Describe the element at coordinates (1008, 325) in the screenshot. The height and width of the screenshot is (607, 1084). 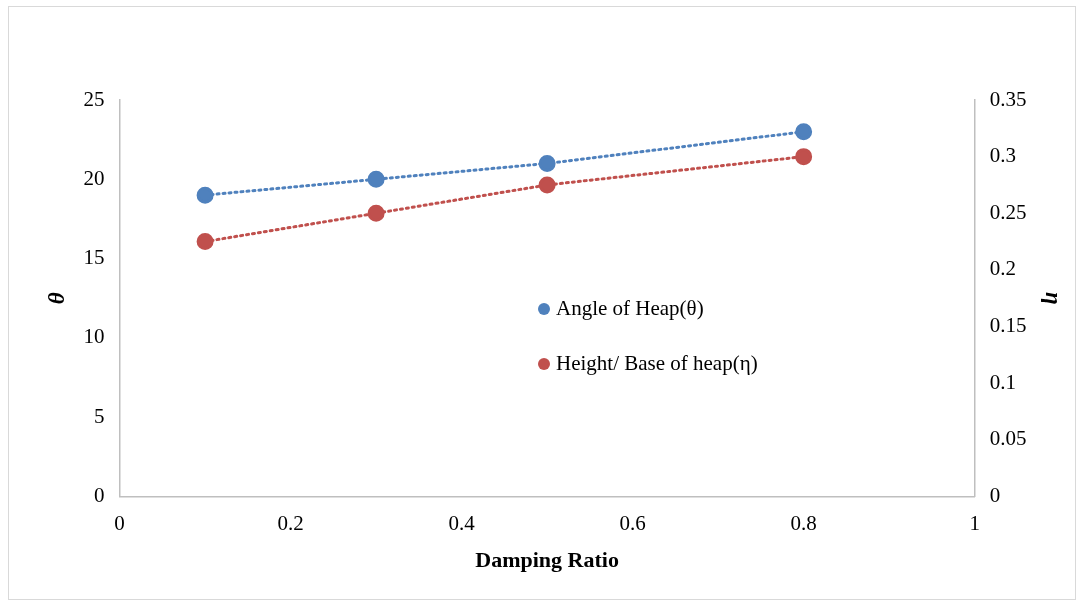
I see `y2-tick-label: 0.15` at that location.